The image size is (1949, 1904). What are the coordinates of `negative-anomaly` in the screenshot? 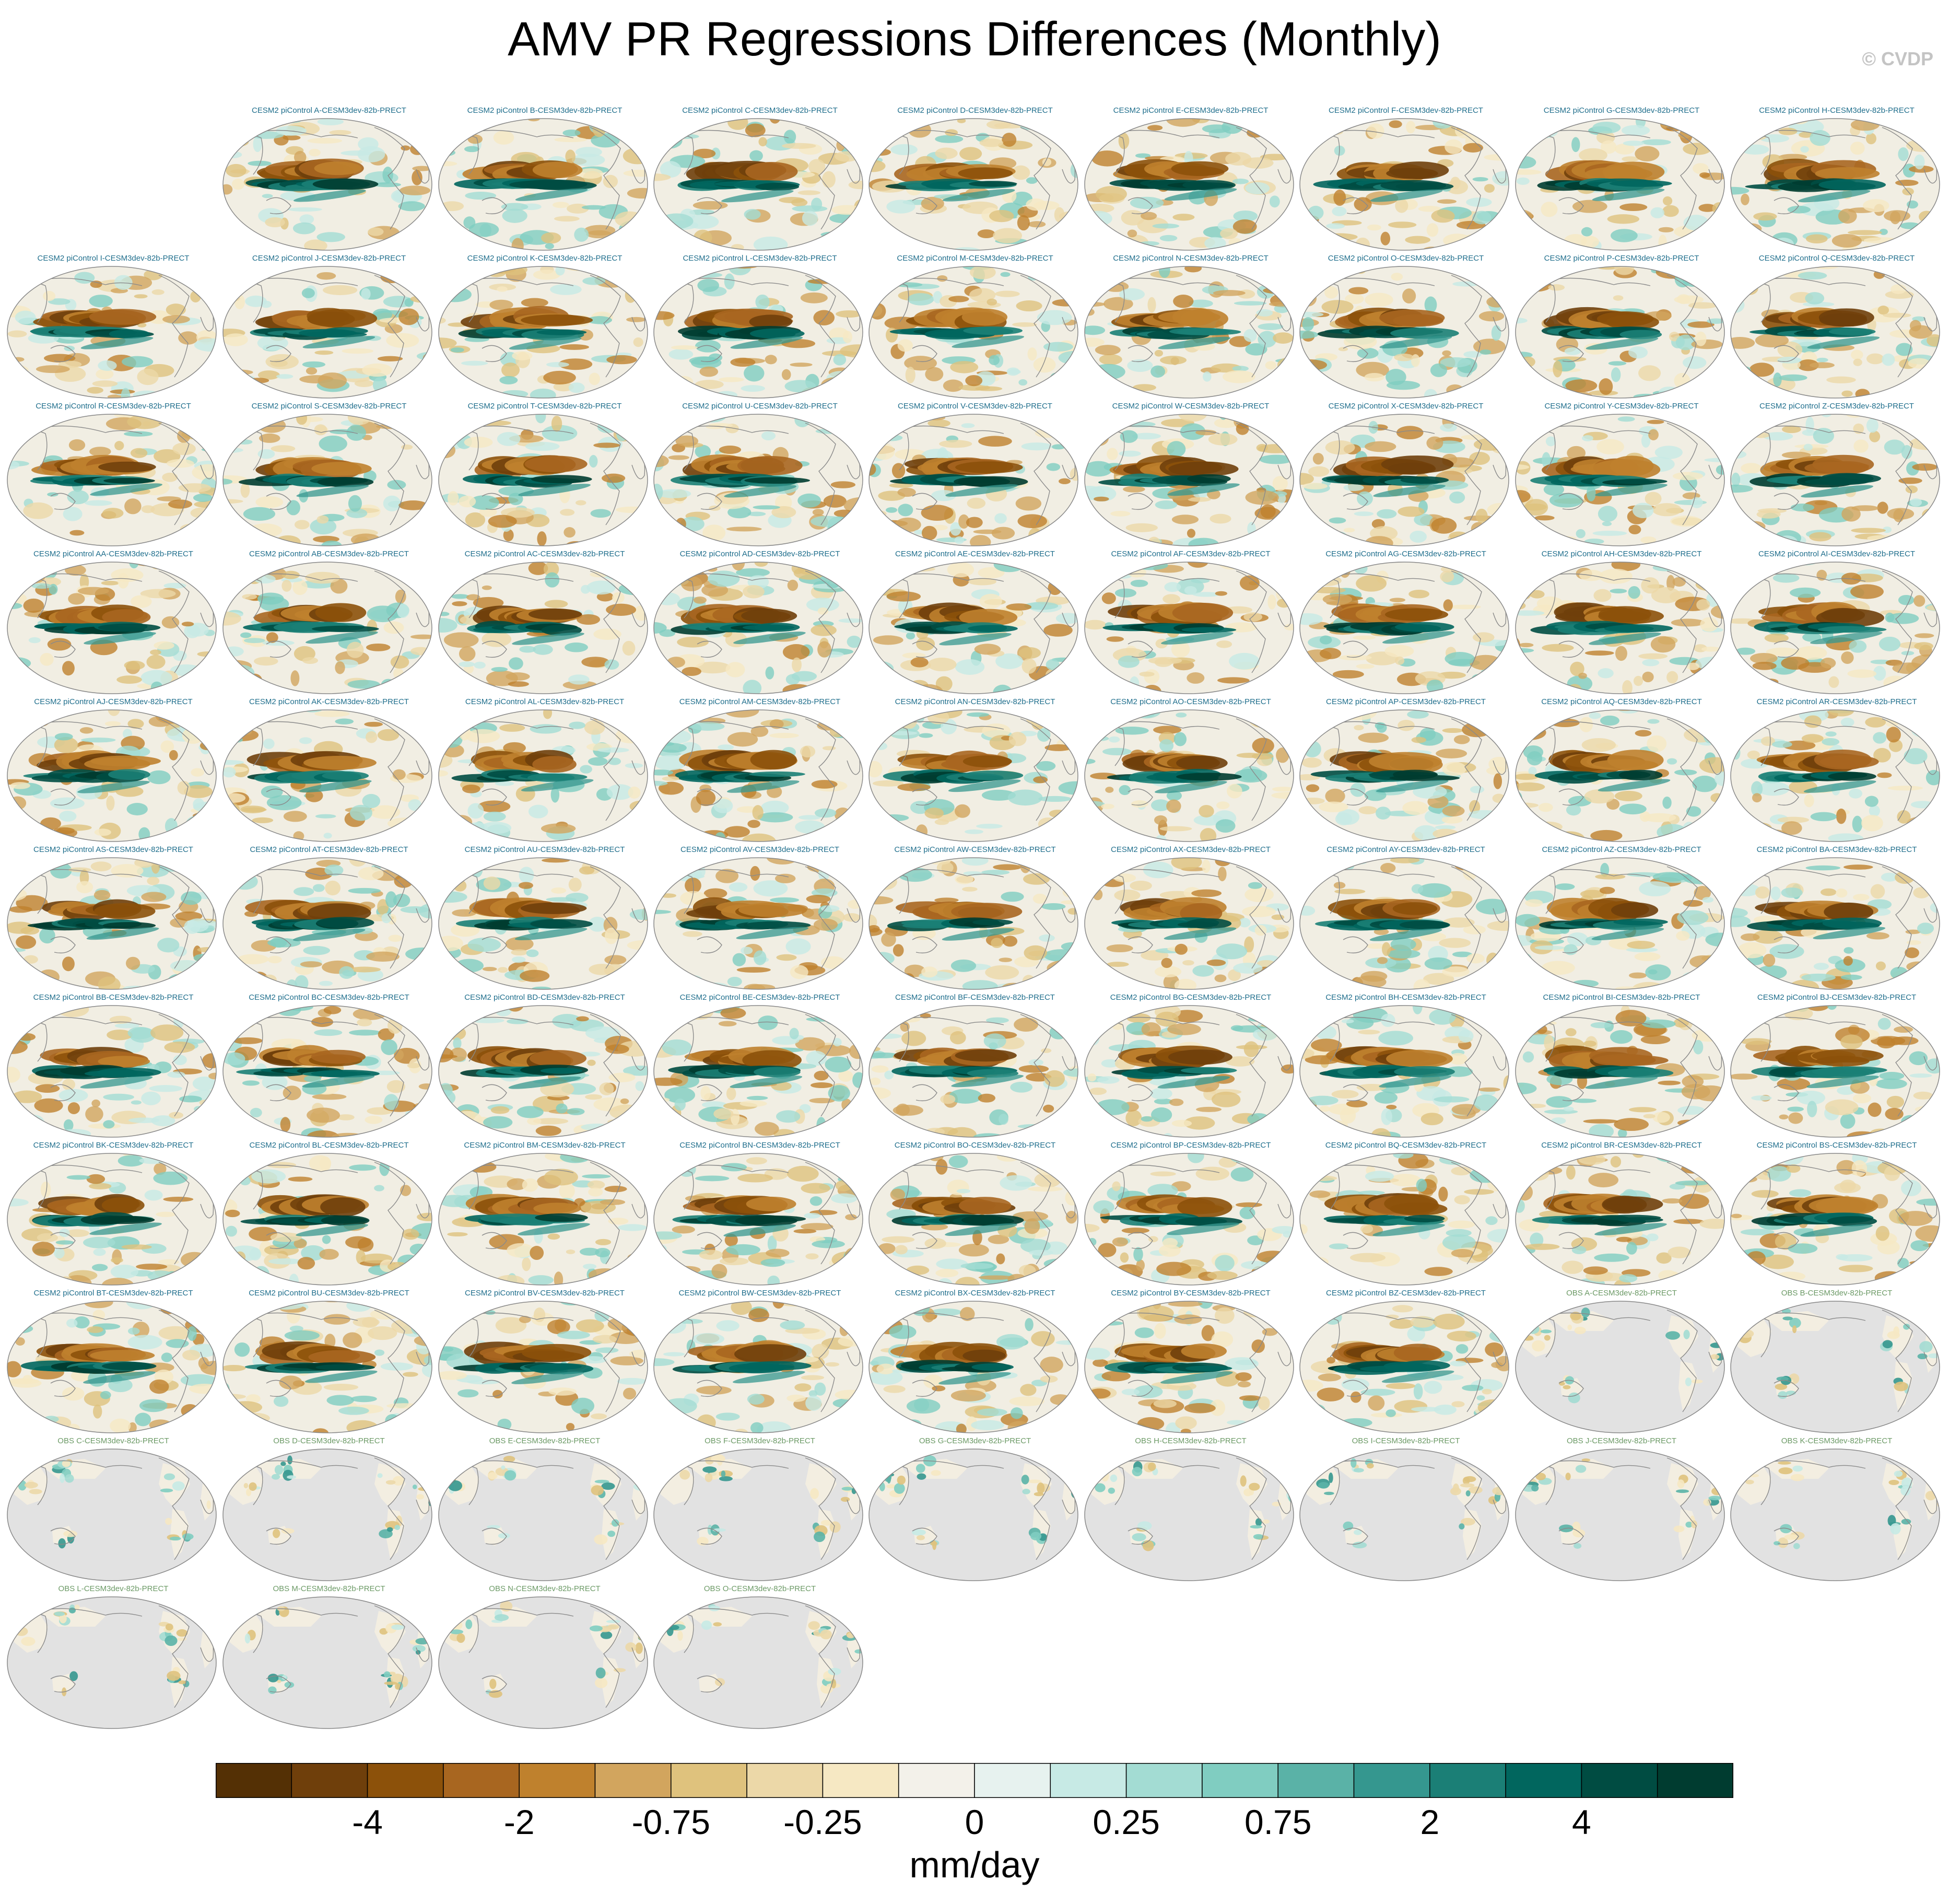 It's located at (1202, 763).